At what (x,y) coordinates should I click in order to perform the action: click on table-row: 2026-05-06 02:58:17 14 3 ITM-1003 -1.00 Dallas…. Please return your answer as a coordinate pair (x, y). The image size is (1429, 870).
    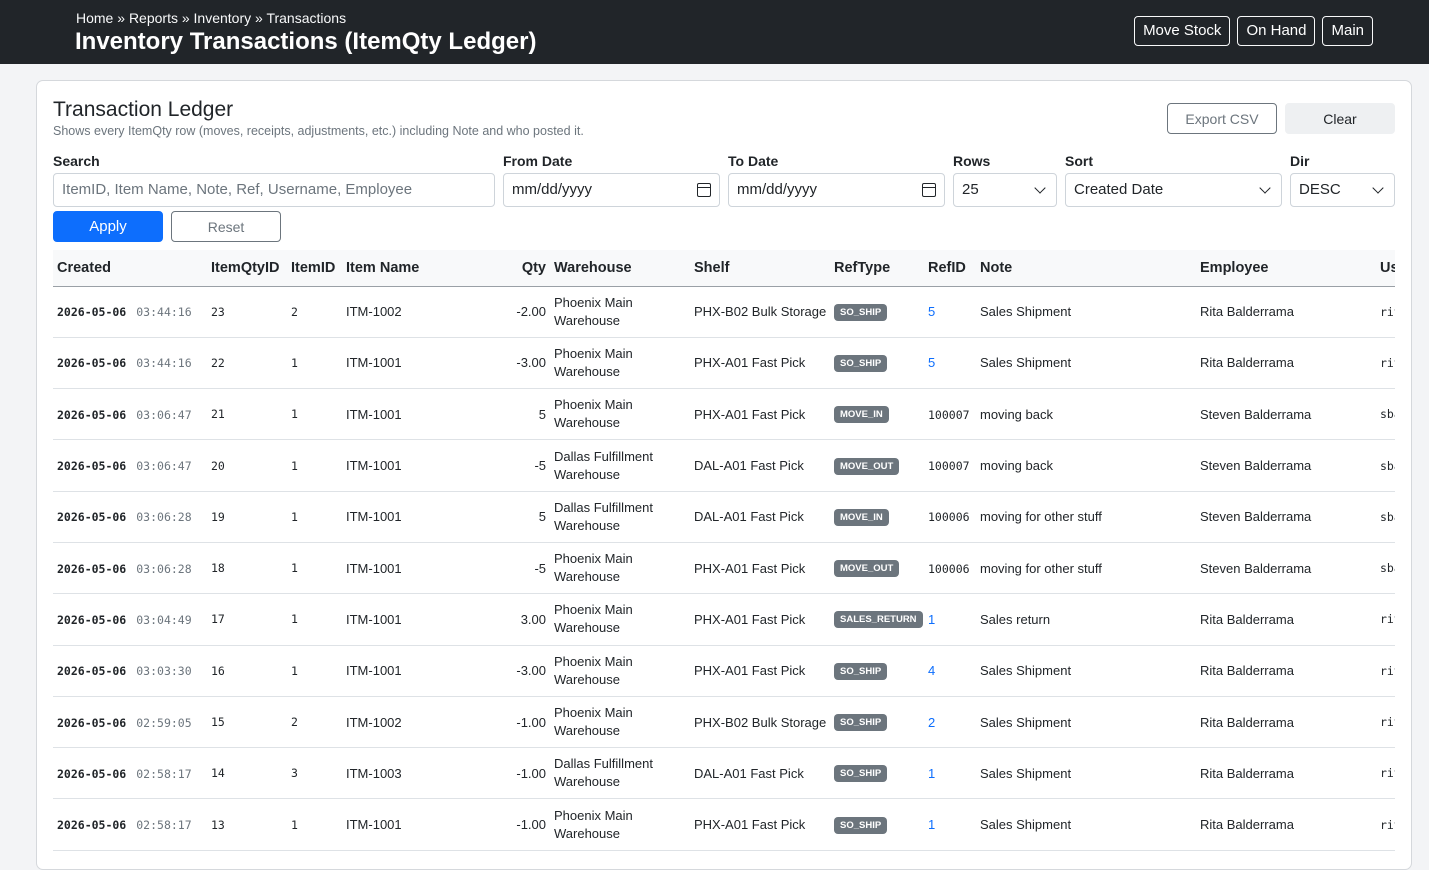
    Looking at the image, I should click on (724, 773).